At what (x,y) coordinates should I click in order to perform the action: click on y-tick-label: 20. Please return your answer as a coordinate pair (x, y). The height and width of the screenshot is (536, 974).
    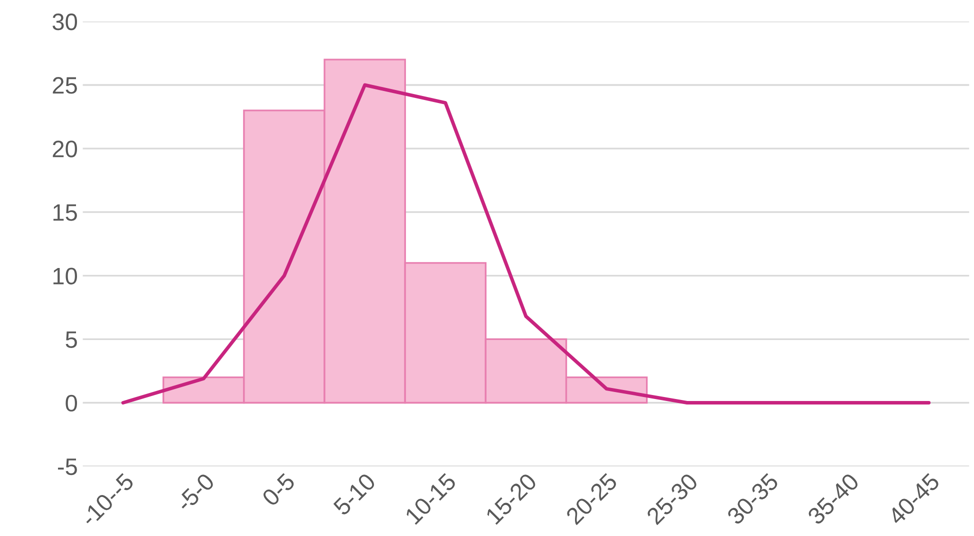
    Looking at the image, I should click on (65, 149).